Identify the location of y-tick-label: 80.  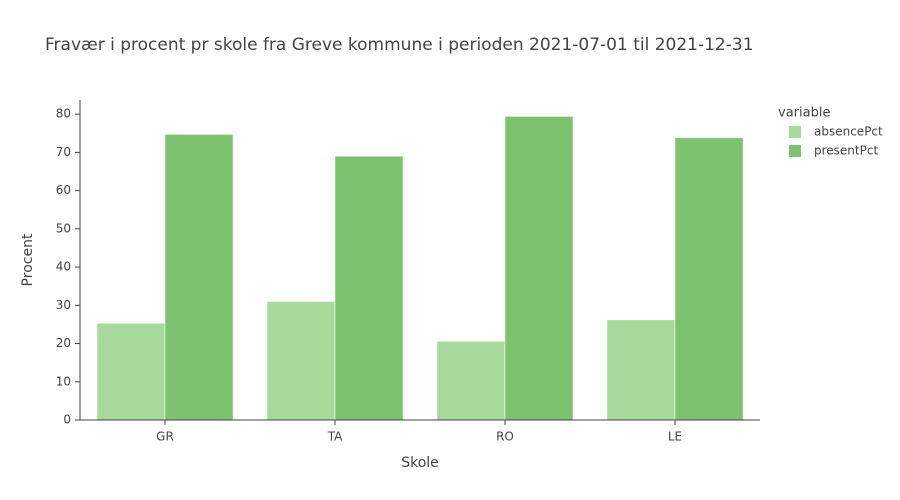
(63, 114).